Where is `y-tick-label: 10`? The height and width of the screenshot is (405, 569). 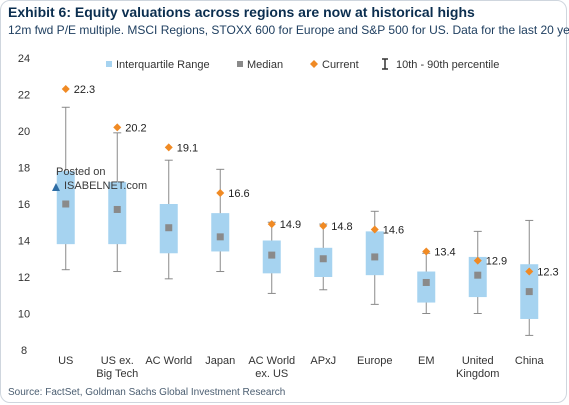
y-tick-label: 10 is located at coordinates (24, 315).